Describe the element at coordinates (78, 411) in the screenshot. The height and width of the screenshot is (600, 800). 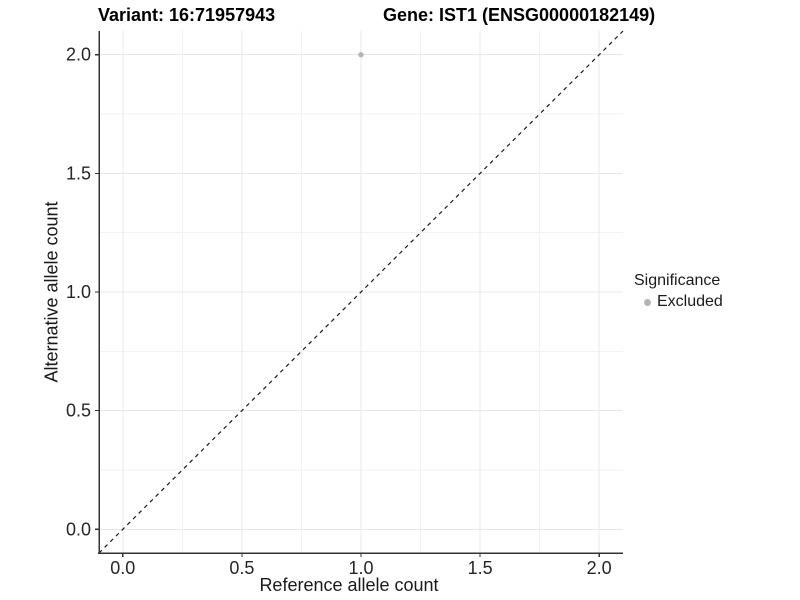
I see `y-tick-label: 0.5` at that location.